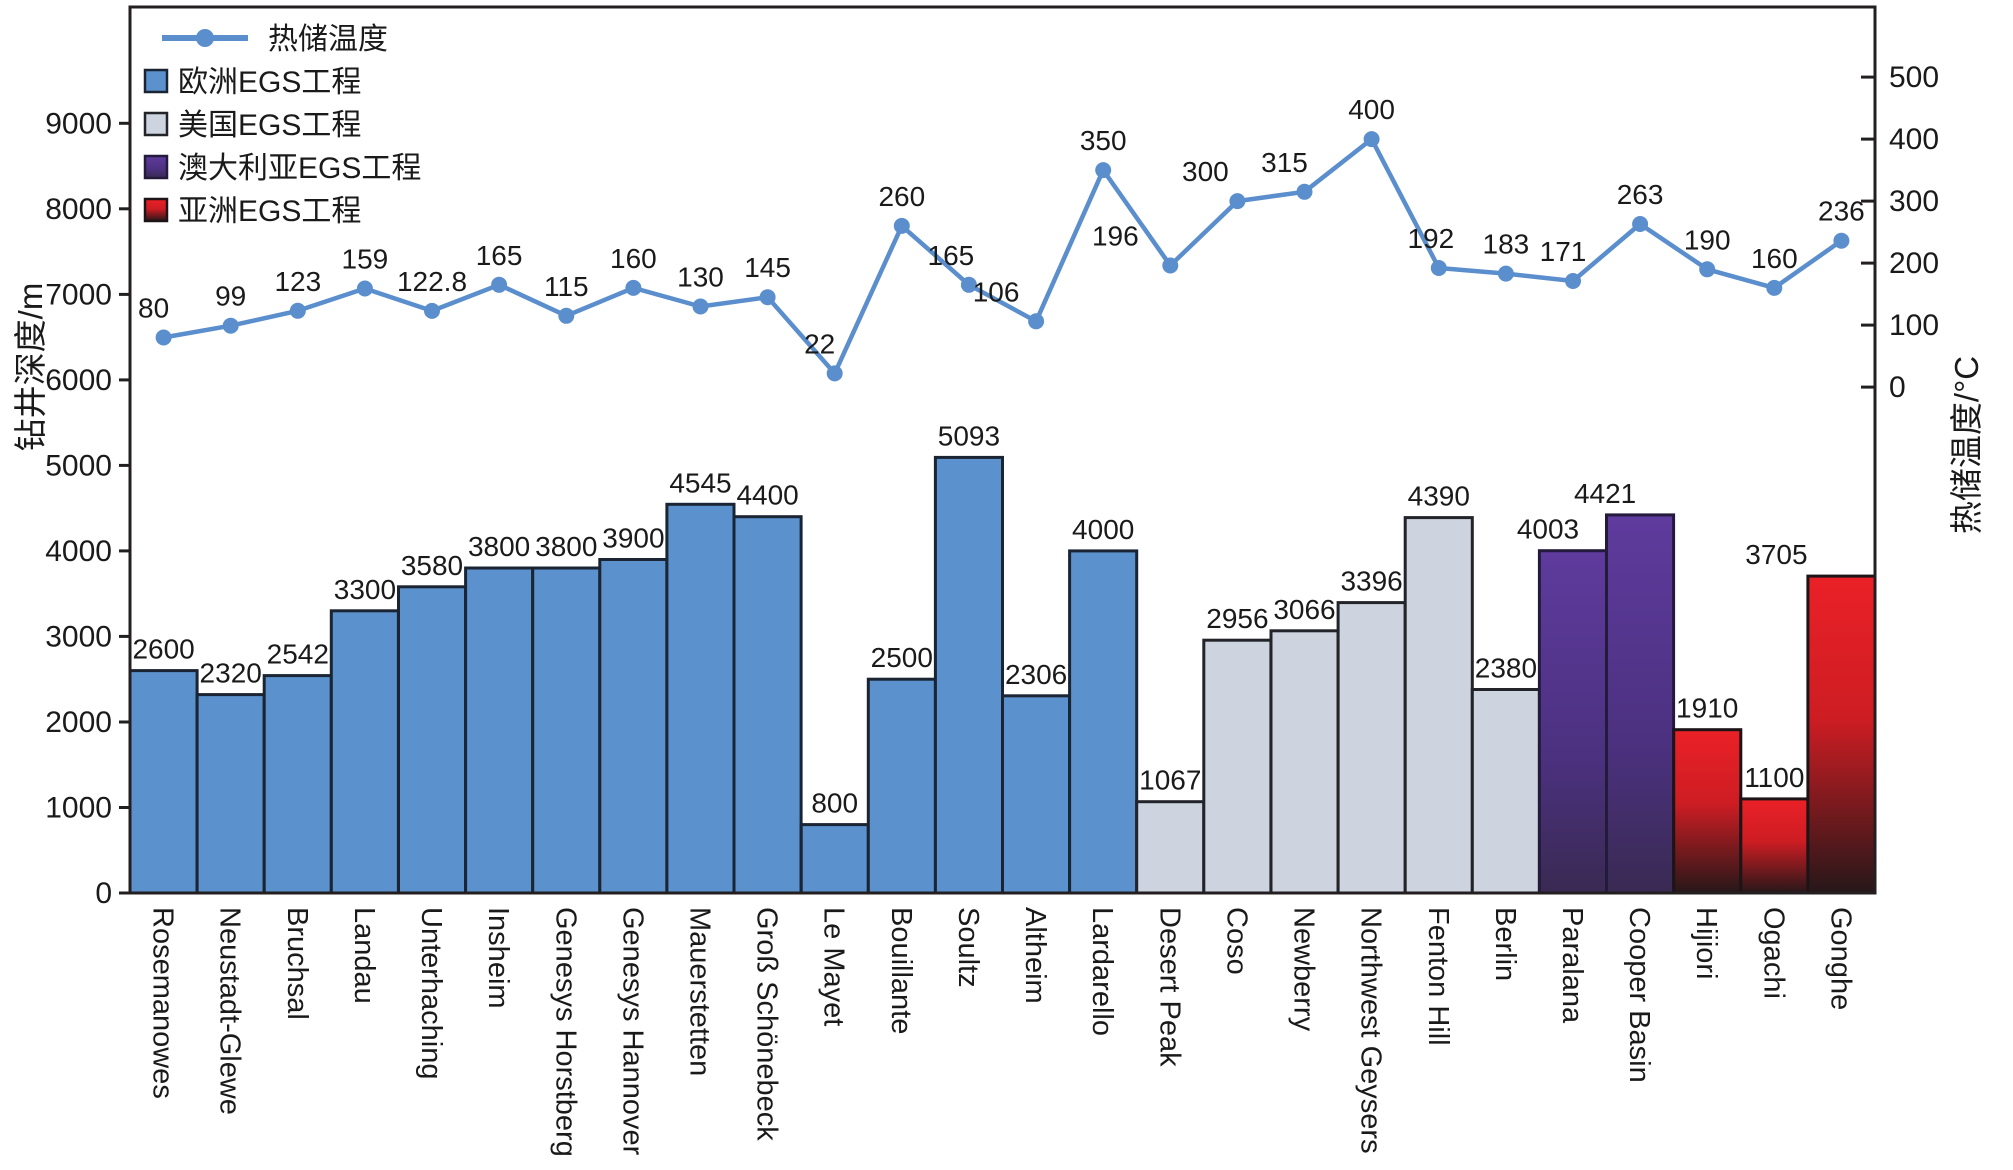  Describe the element at coordinates (1115, 236) in the screenshot. I see `line-value-label: 196` at that location.